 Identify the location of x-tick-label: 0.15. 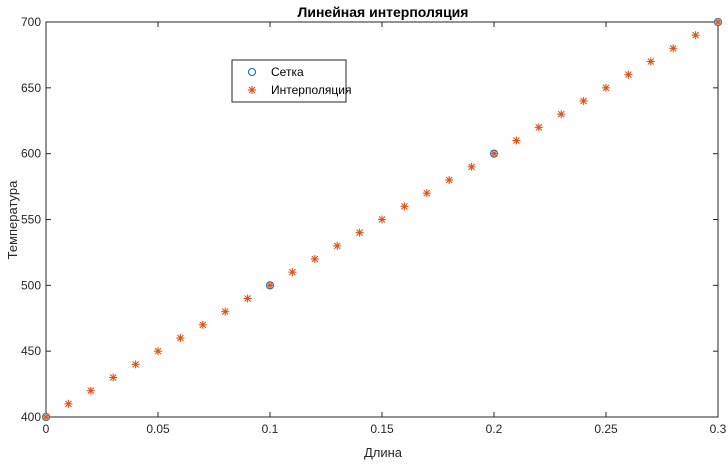
(382, 429).